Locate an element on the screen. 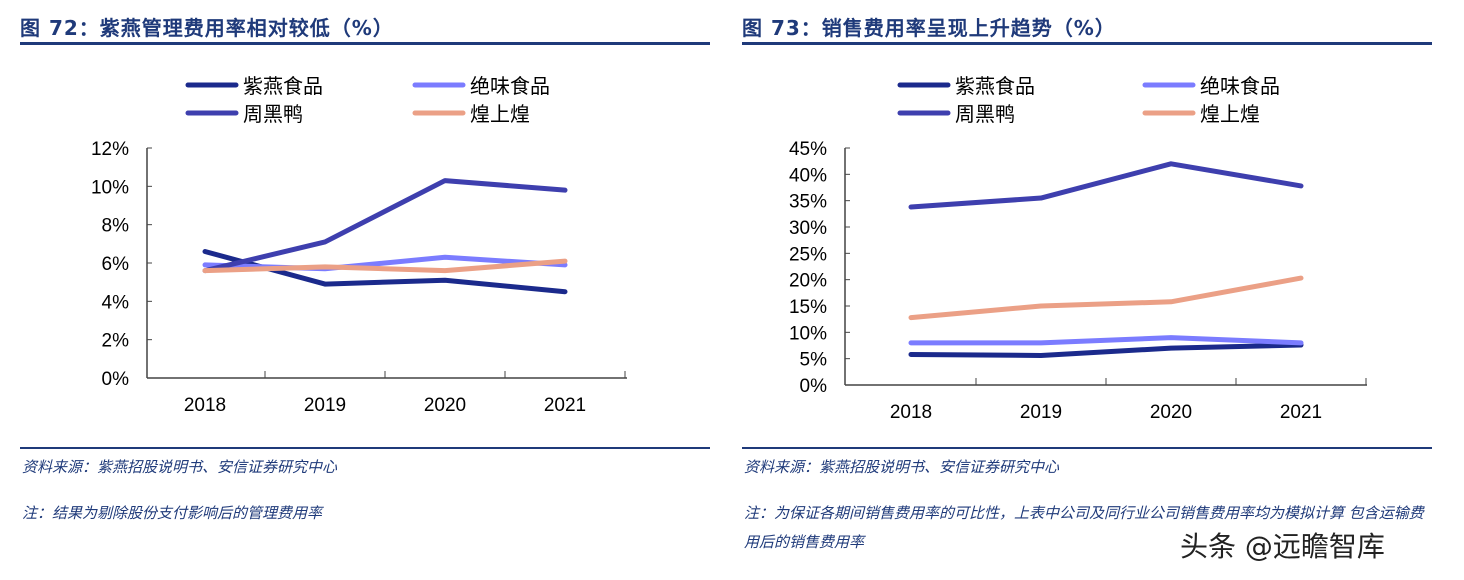  chart2-x-tick-label: 2018 is located at coordinates (911, 412).